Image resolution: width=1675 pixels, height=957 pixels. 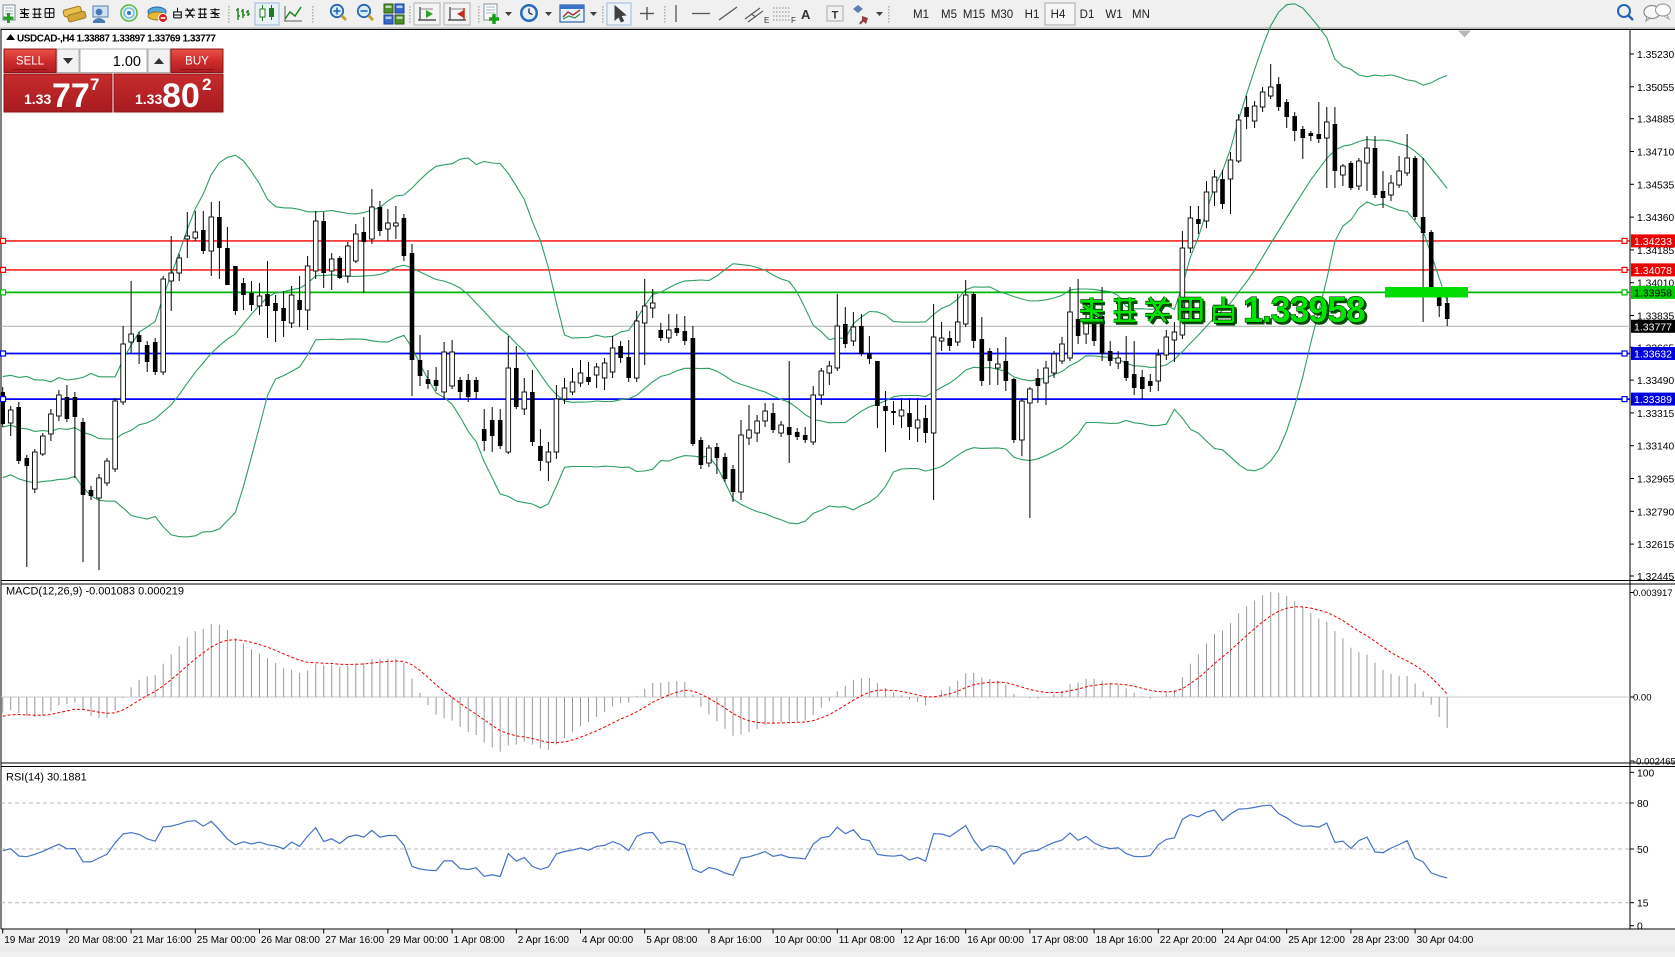 What do you see at coordinates (974, 15) in the screenshot?
I see `svg-text: M15` at bounding box center [974, 15].